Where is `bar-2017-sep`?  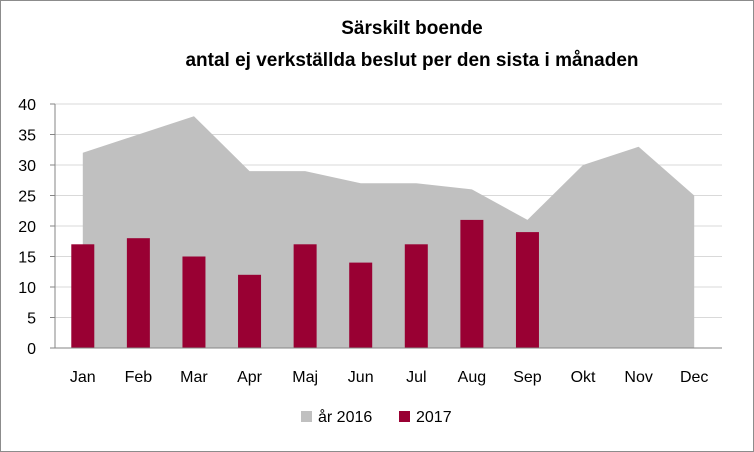
bar-2017-sep is located at coordinates (527, 290).